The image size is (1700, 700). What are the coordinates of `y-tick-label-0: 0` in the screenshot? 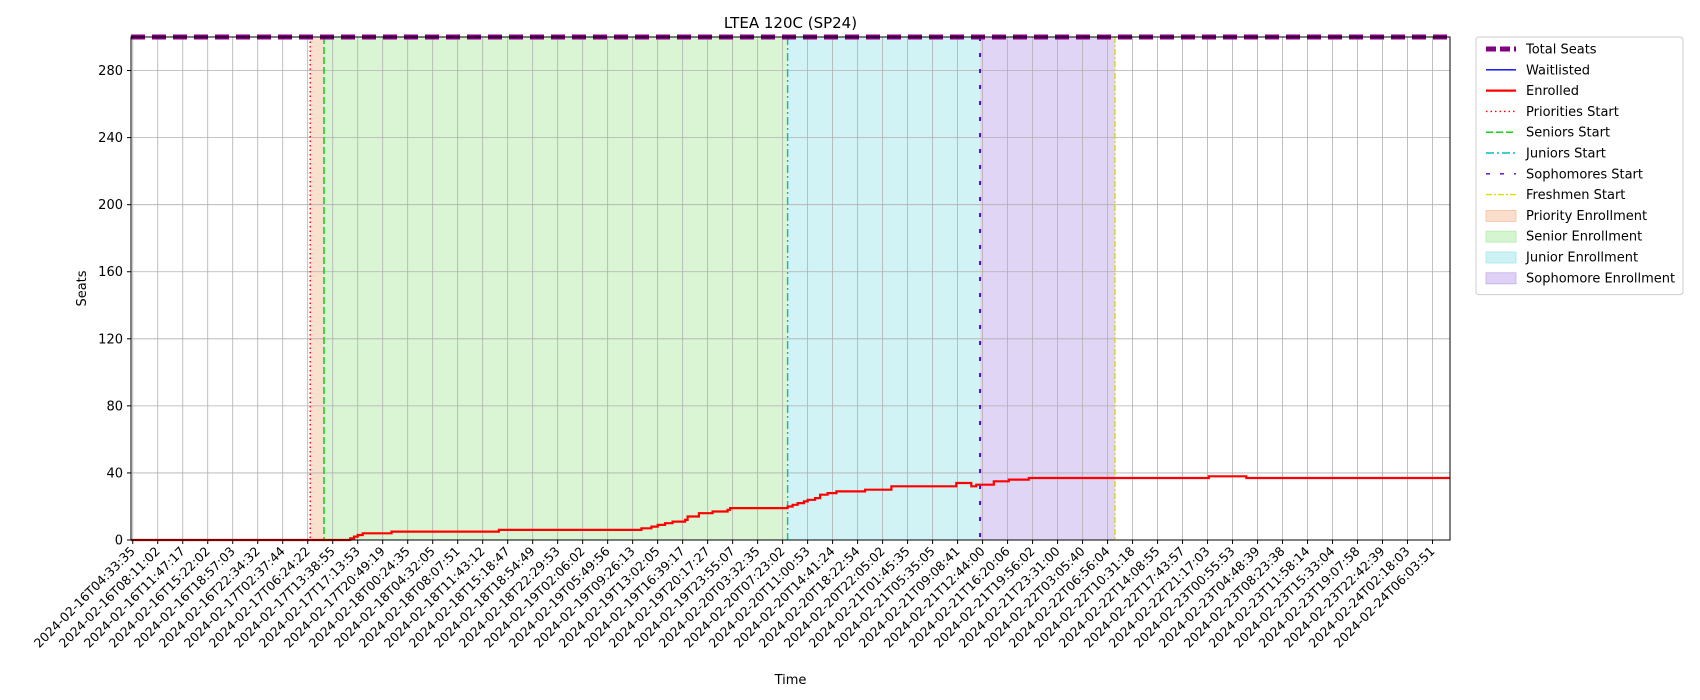 It's located at (119, 541).